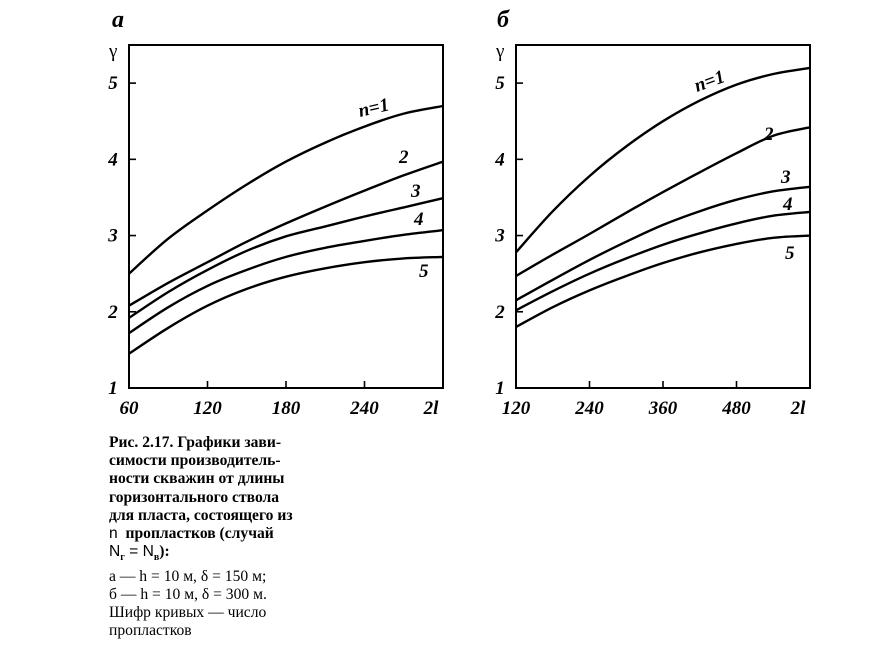 The image size is (875, 647). I want to click on caption-line-1: Рис. 2.17. Графики зави-, so click(195, 442).